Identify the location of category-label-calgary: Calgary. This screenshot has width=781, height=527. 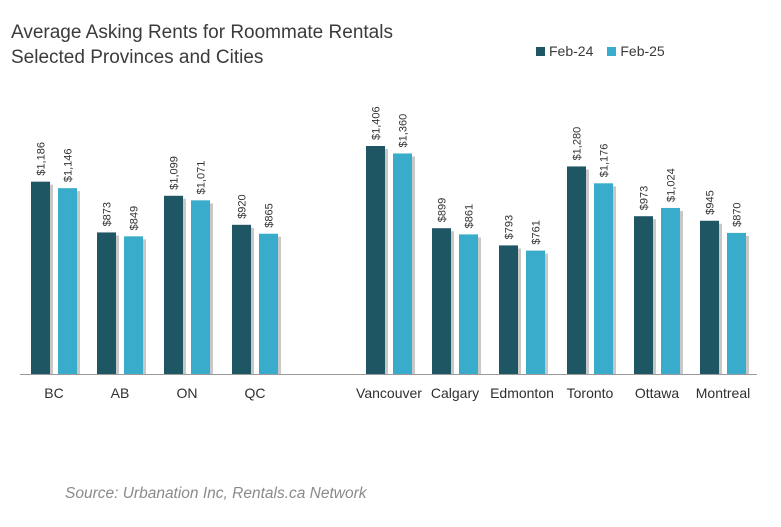
(455, 393).